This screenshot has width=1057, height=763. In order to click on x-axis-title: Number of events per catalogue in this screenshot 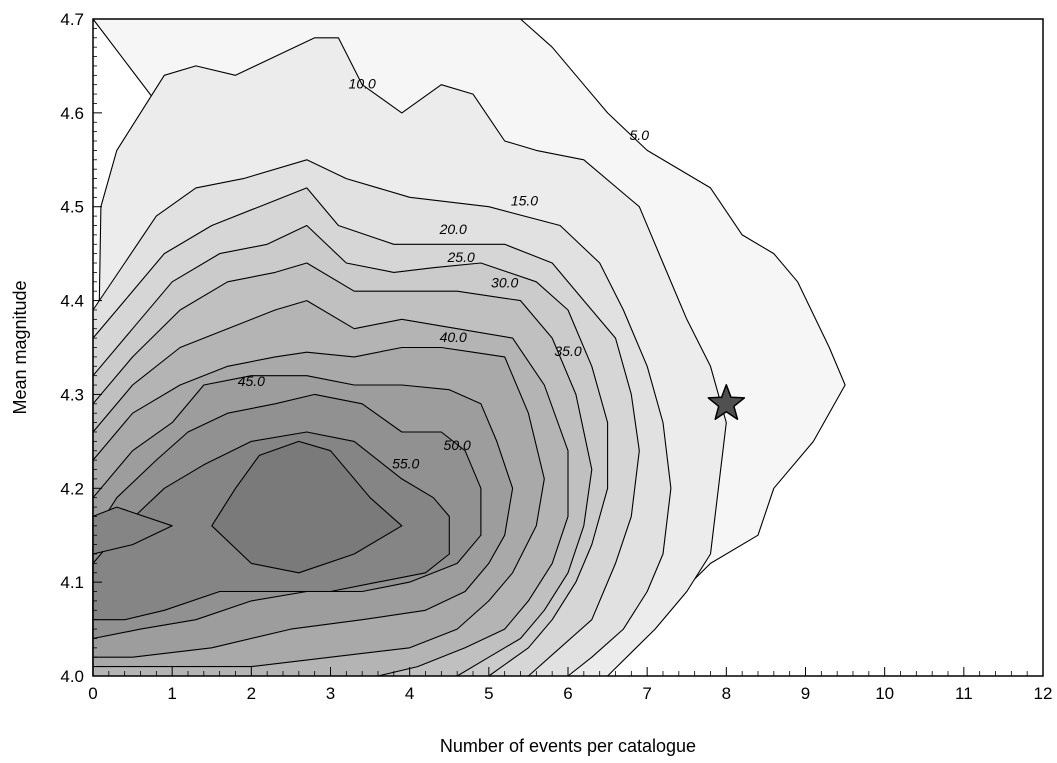, I will do `click(568, 746)`.